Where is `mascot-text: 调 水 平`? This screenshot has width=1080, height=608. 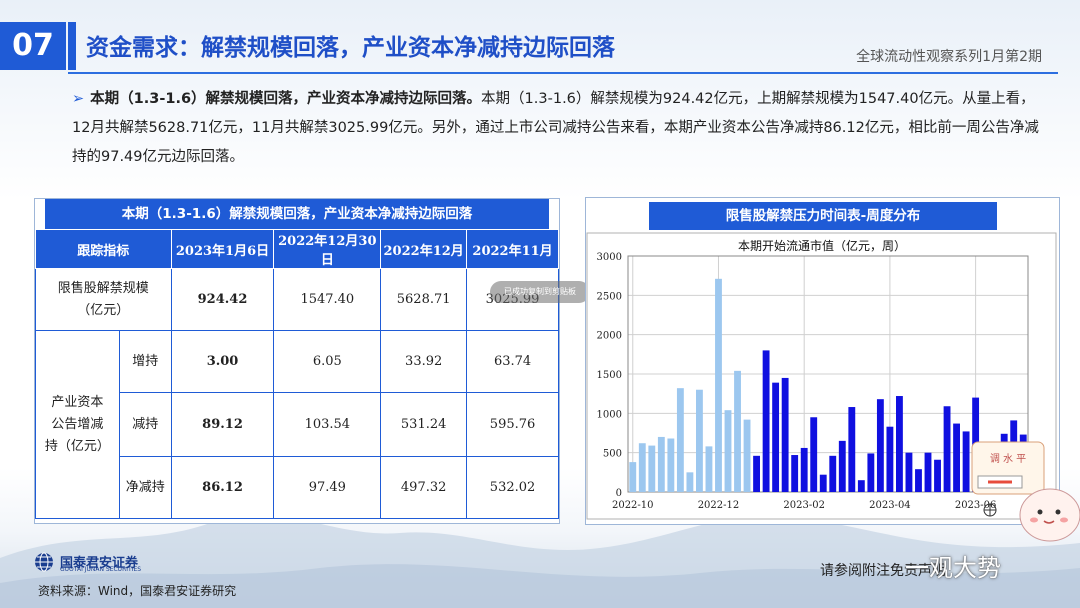 mascot-text: 调 水 平 is located at coordinates (1008, 459).